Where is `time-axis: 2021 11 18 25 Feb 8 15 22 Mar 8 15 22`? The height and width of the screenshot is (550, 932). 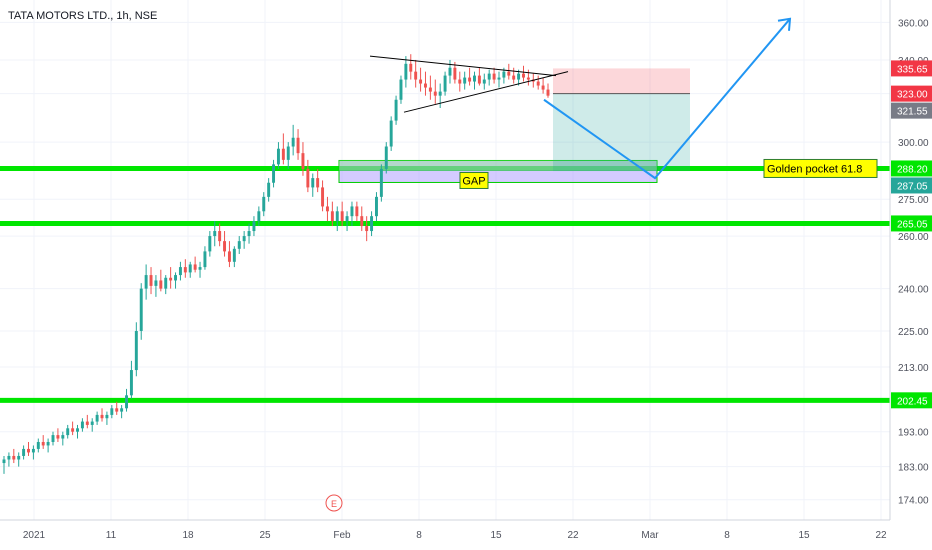
time-axis: 2021 11 18 25 Feb 8 15 22 Mar 8 15 22 is located at coordinates (455, 535).